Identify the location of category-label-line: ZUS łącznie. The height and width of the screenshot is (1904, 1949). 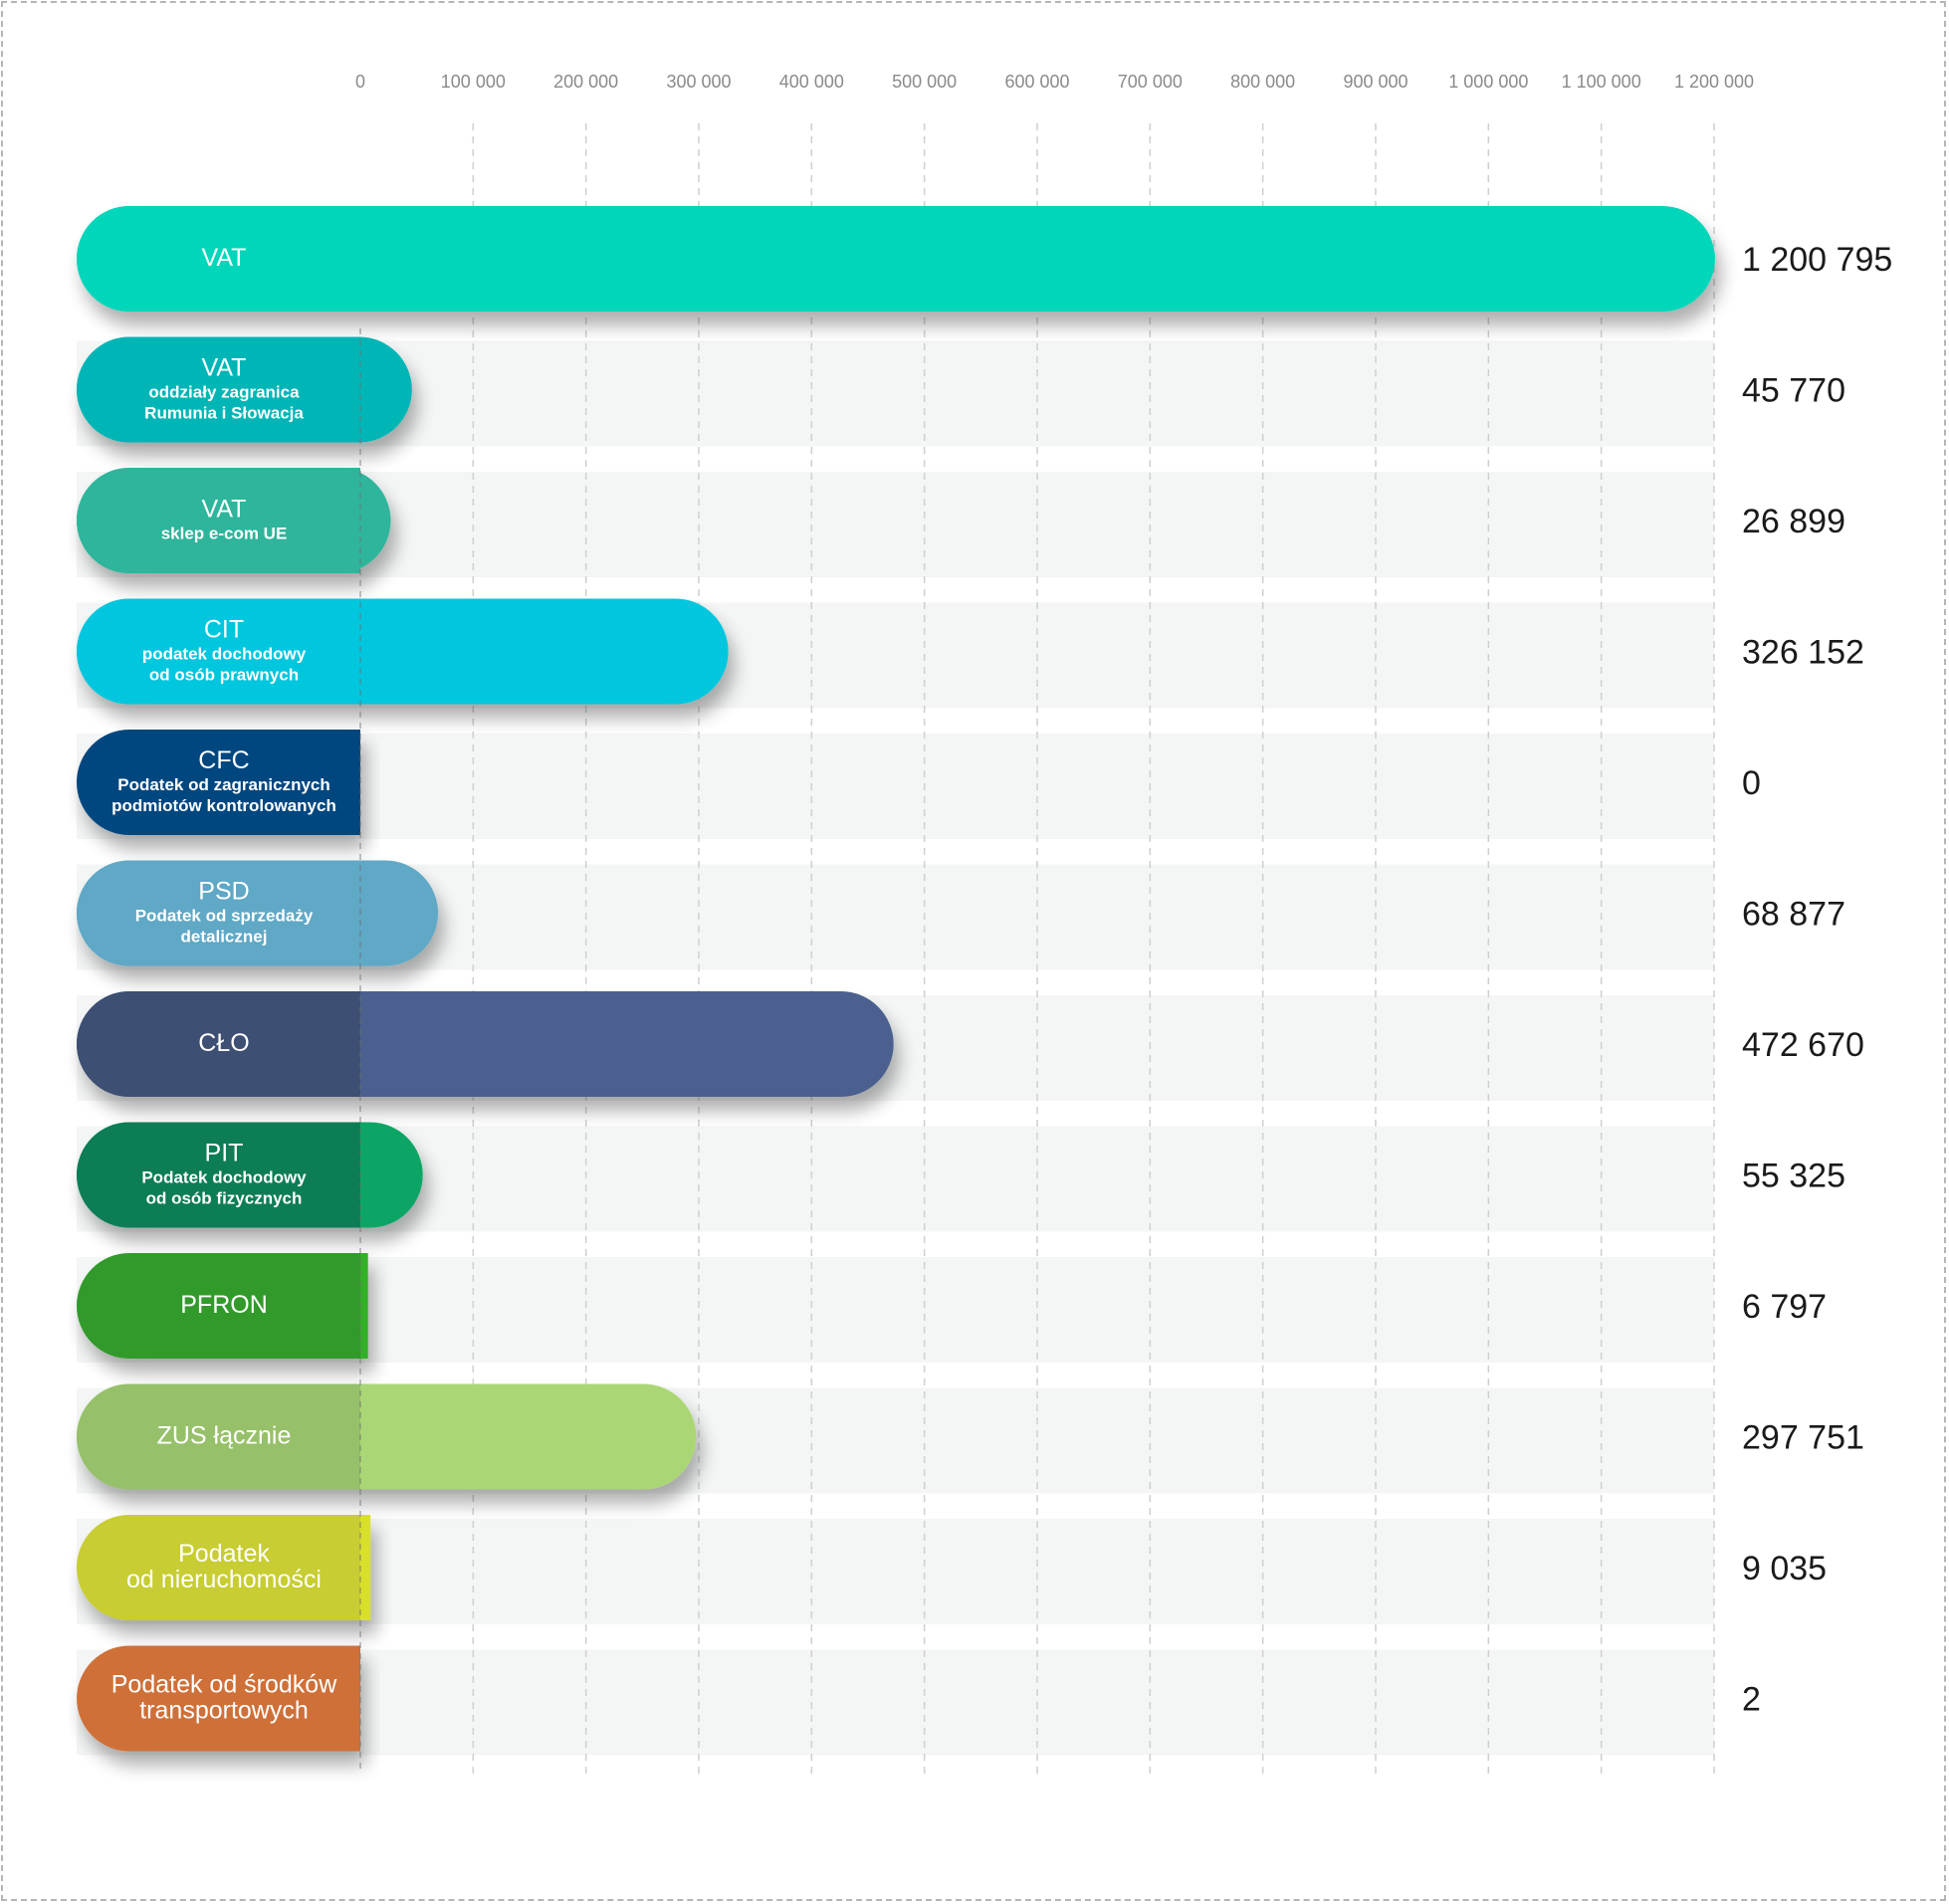
(224, 1436).